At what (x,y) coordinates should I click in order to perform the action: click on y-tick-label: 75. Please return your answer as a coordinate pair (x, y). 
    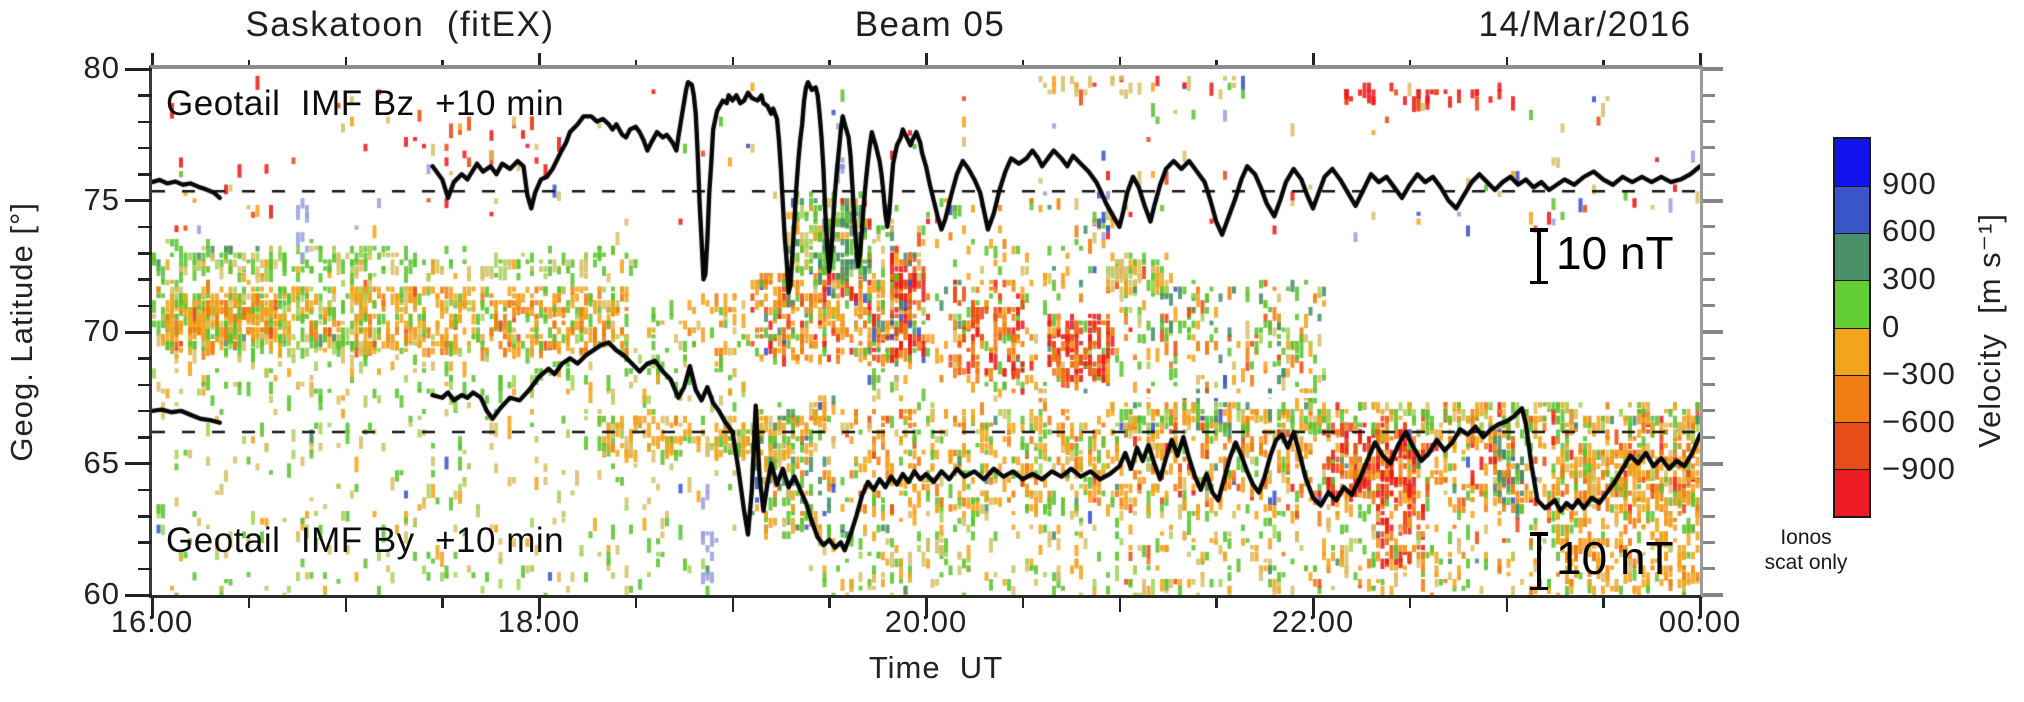
    Looking at the image, I should click on (101, 199).